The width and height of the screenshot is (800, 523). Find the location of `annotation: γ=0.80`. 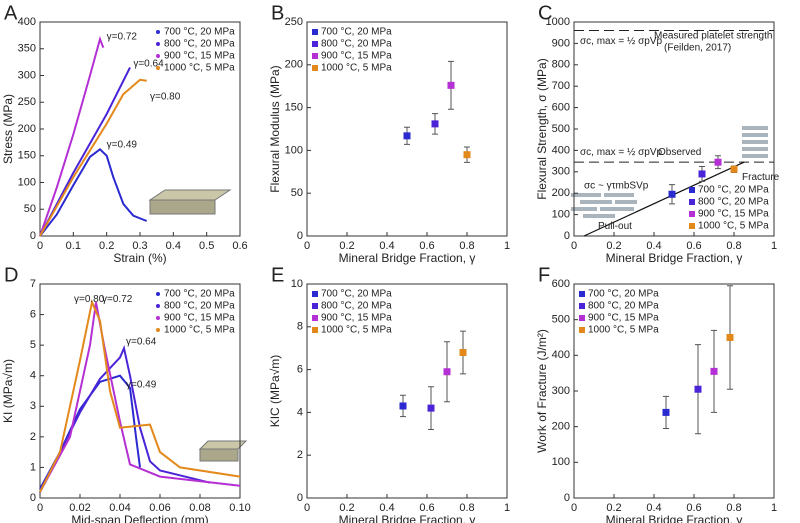

annotation: γ=0.80 is located at coordinates (165, 97).